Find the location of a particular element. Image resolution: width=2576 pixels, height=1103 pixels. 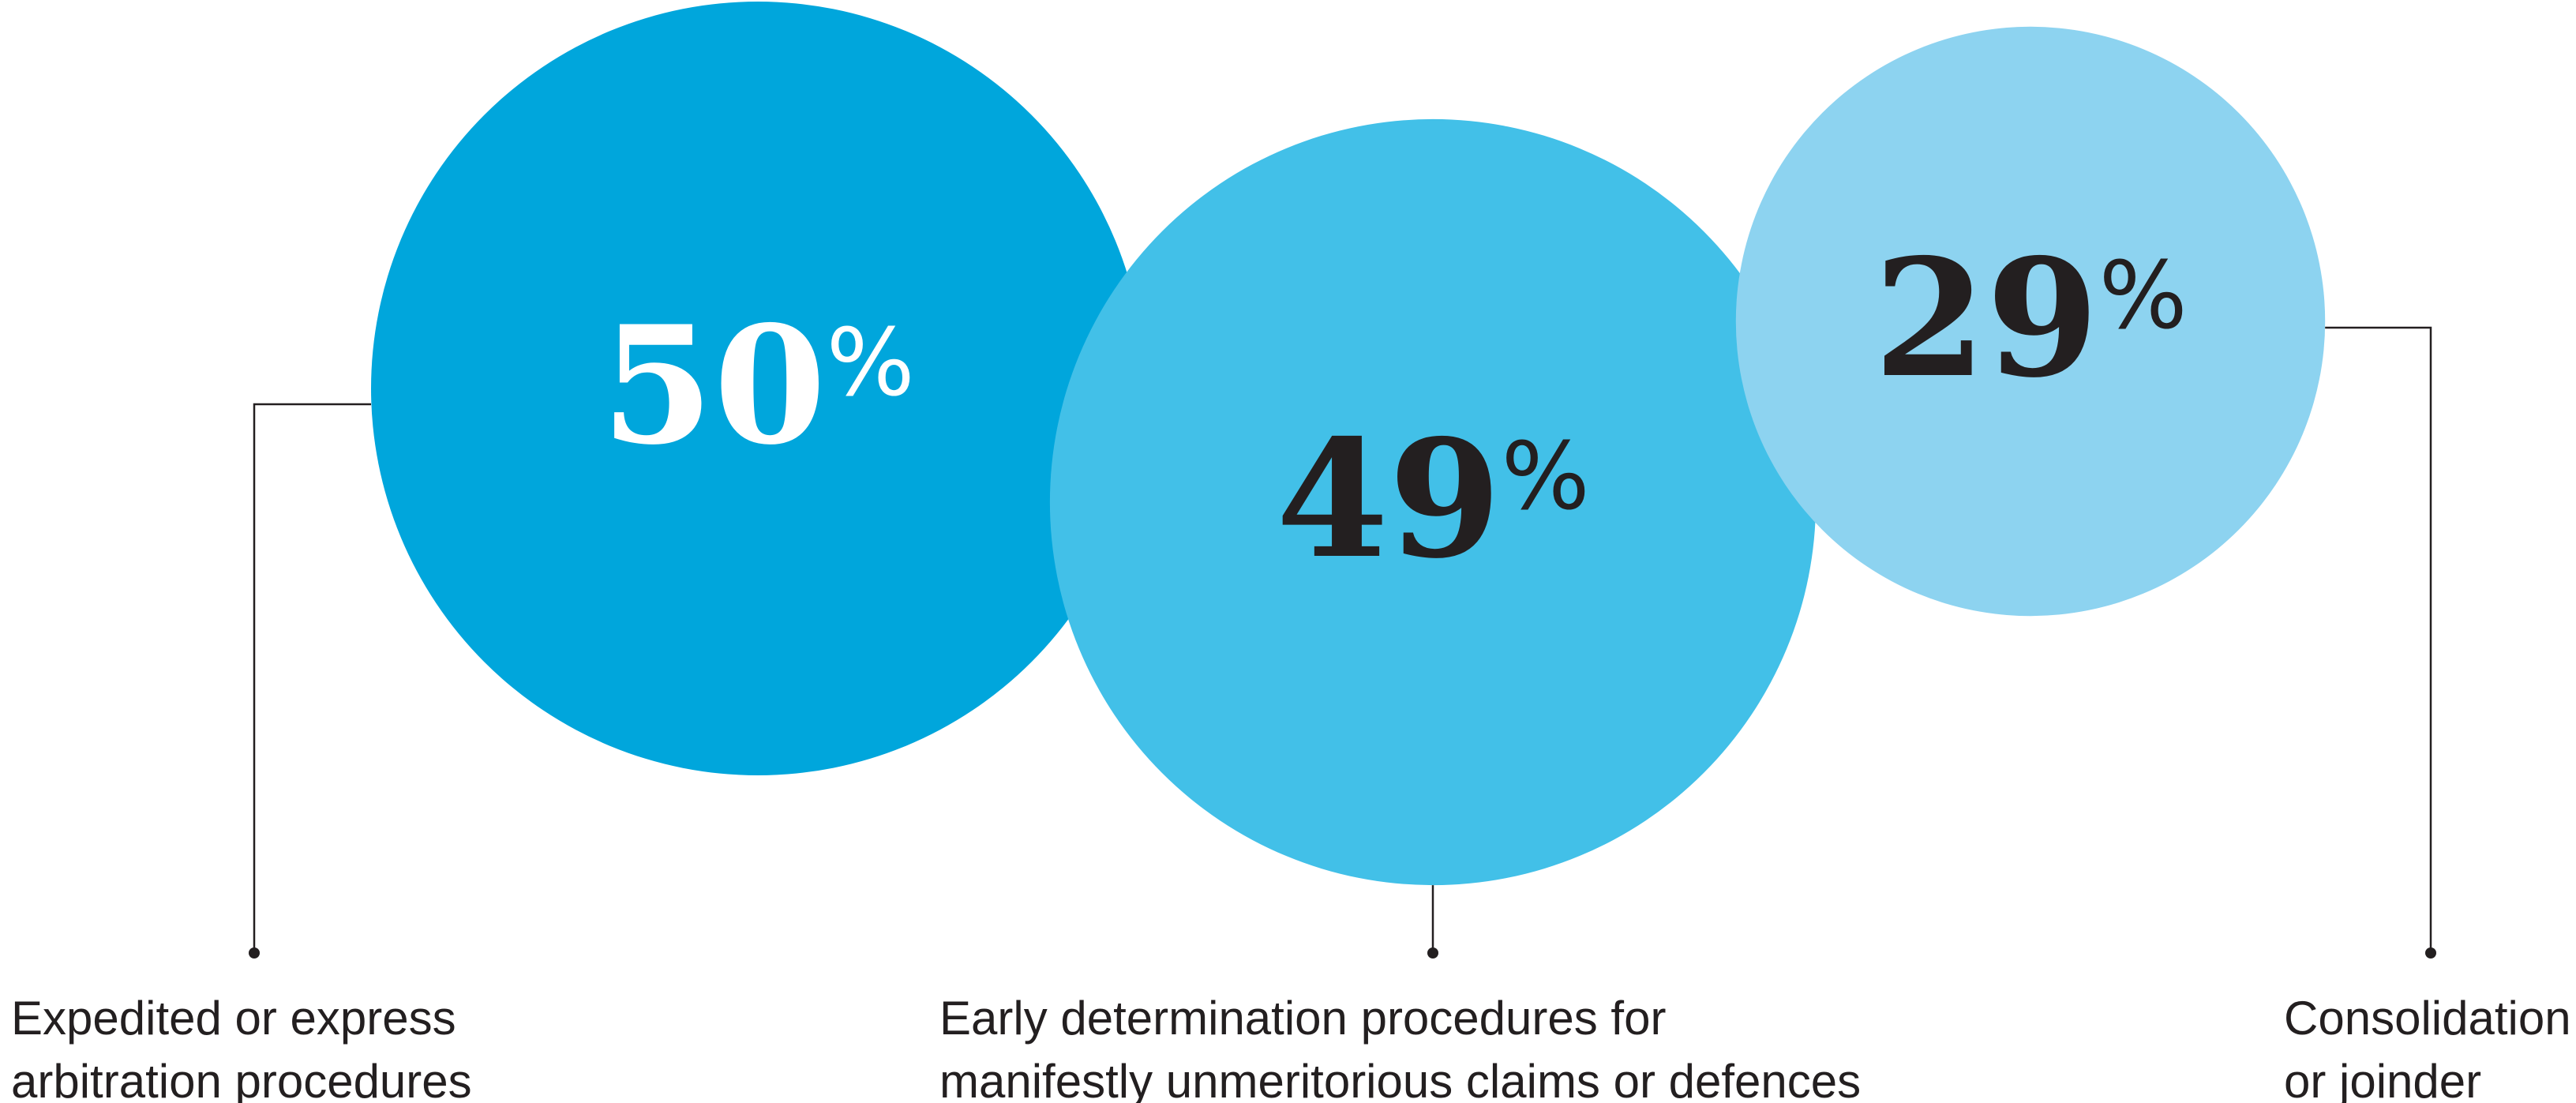

value-unit-2: % is located at coordinates (1546, 476).